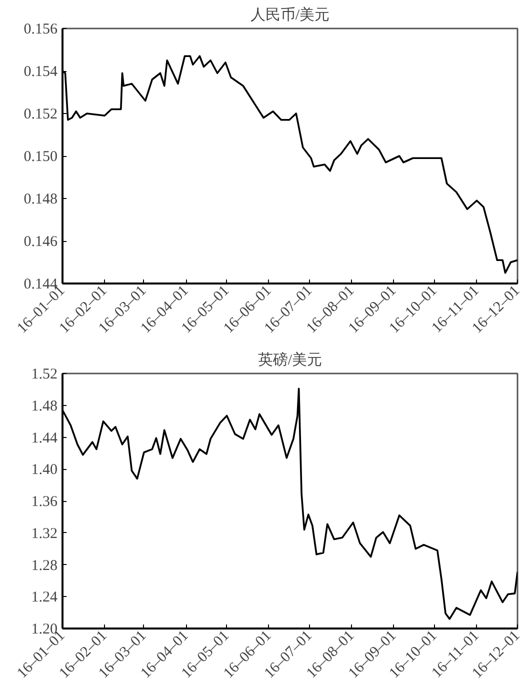  Describe the element at coordinates (41, 200) in the screenshot. I see `y-tick-label: 0.148` at that location.